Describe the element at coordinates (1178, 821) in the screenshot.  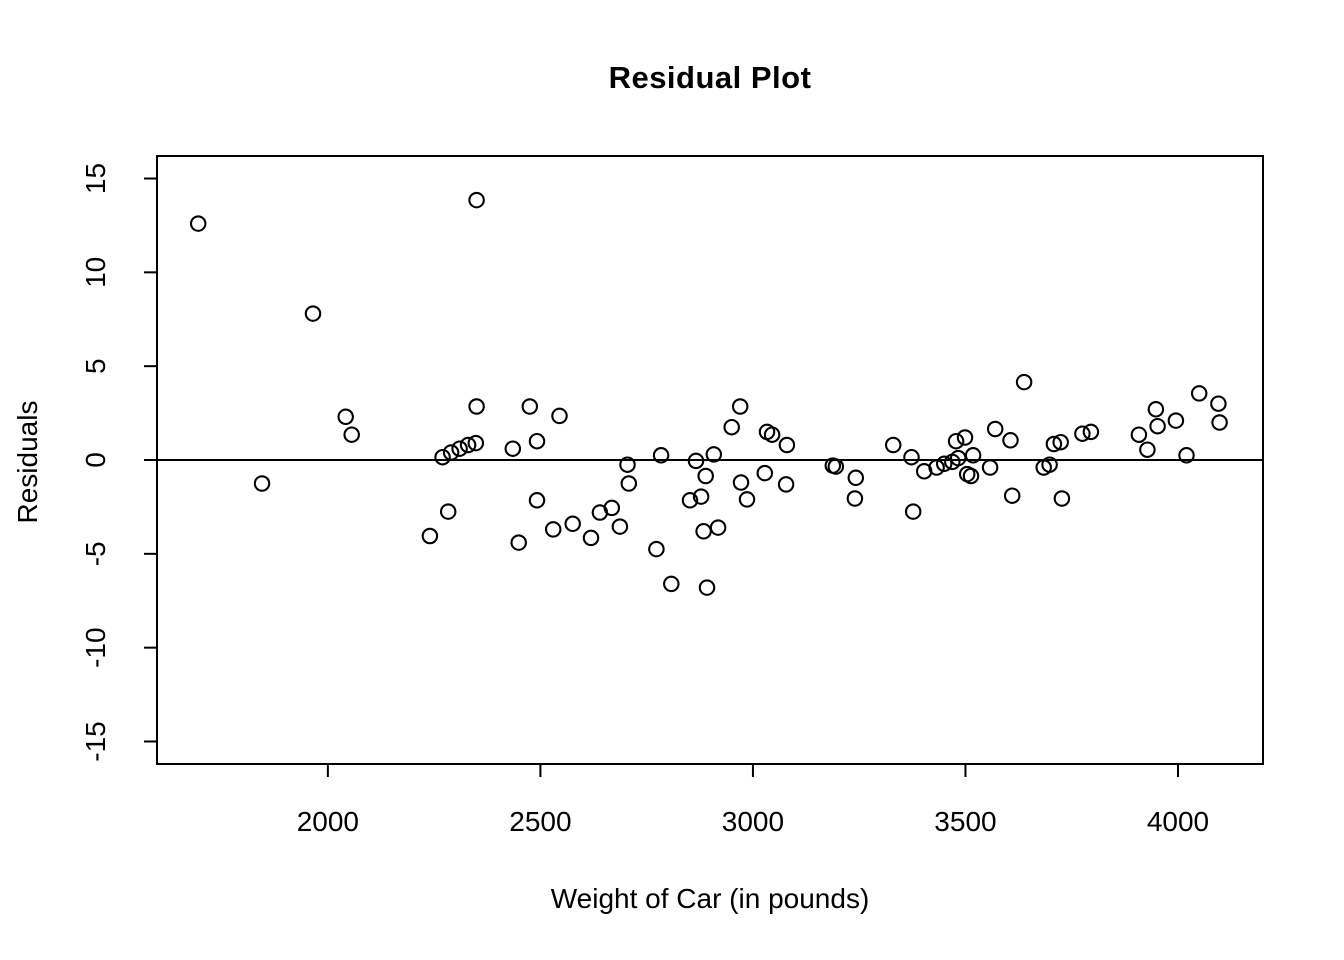
I see `x-axis-tick-label: 4000` at that location.